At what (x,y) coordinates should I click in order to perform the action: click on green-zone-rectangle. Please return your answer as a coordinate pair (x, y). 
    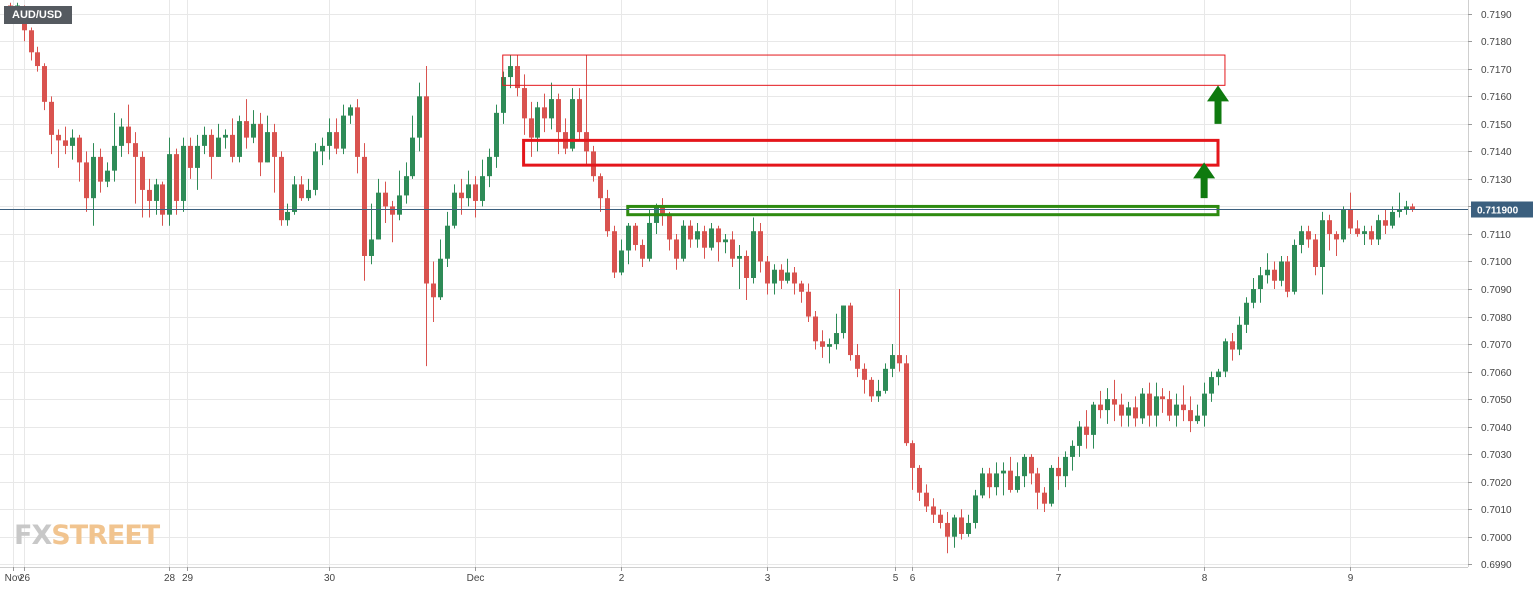
    Looking at the image, I should click on (923, 210).